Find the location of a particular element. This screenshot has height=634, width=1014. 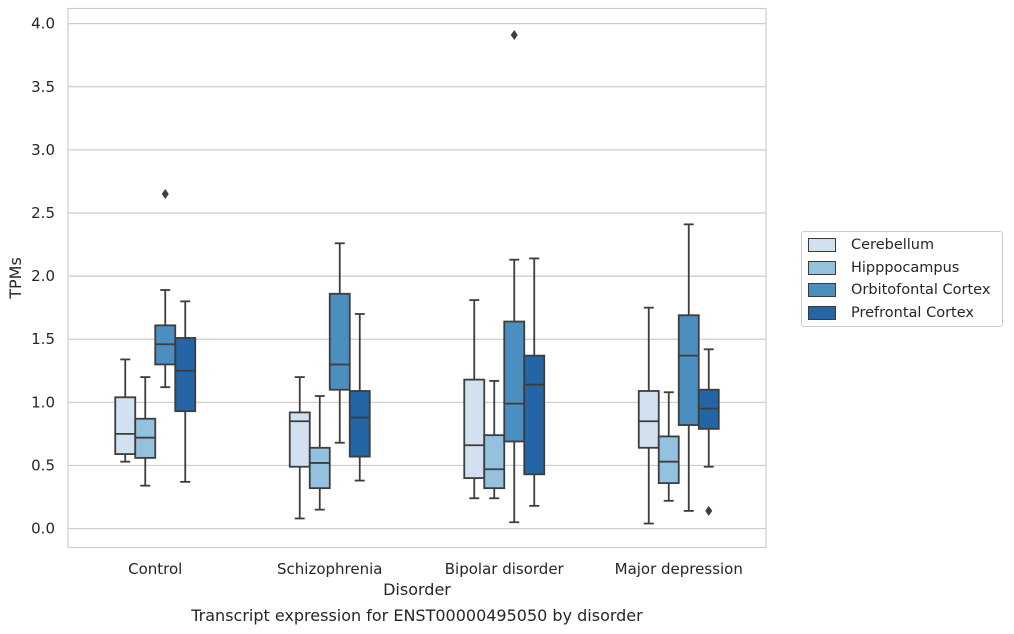

x-tick-label: Bipolar disorder is located at coordinates (505, 569).